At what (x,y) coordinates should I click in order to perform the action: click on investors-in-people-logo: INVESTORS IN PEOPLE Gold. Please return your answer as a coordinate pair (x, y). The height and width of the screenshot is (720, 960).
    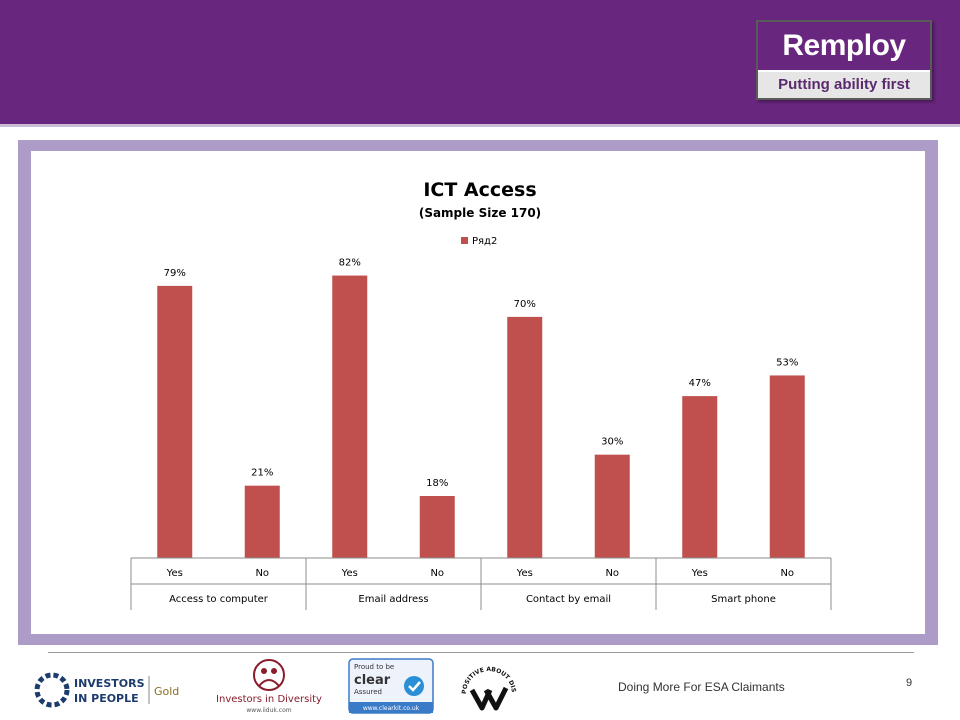
    Looking at the image, I should click on (106, 690).